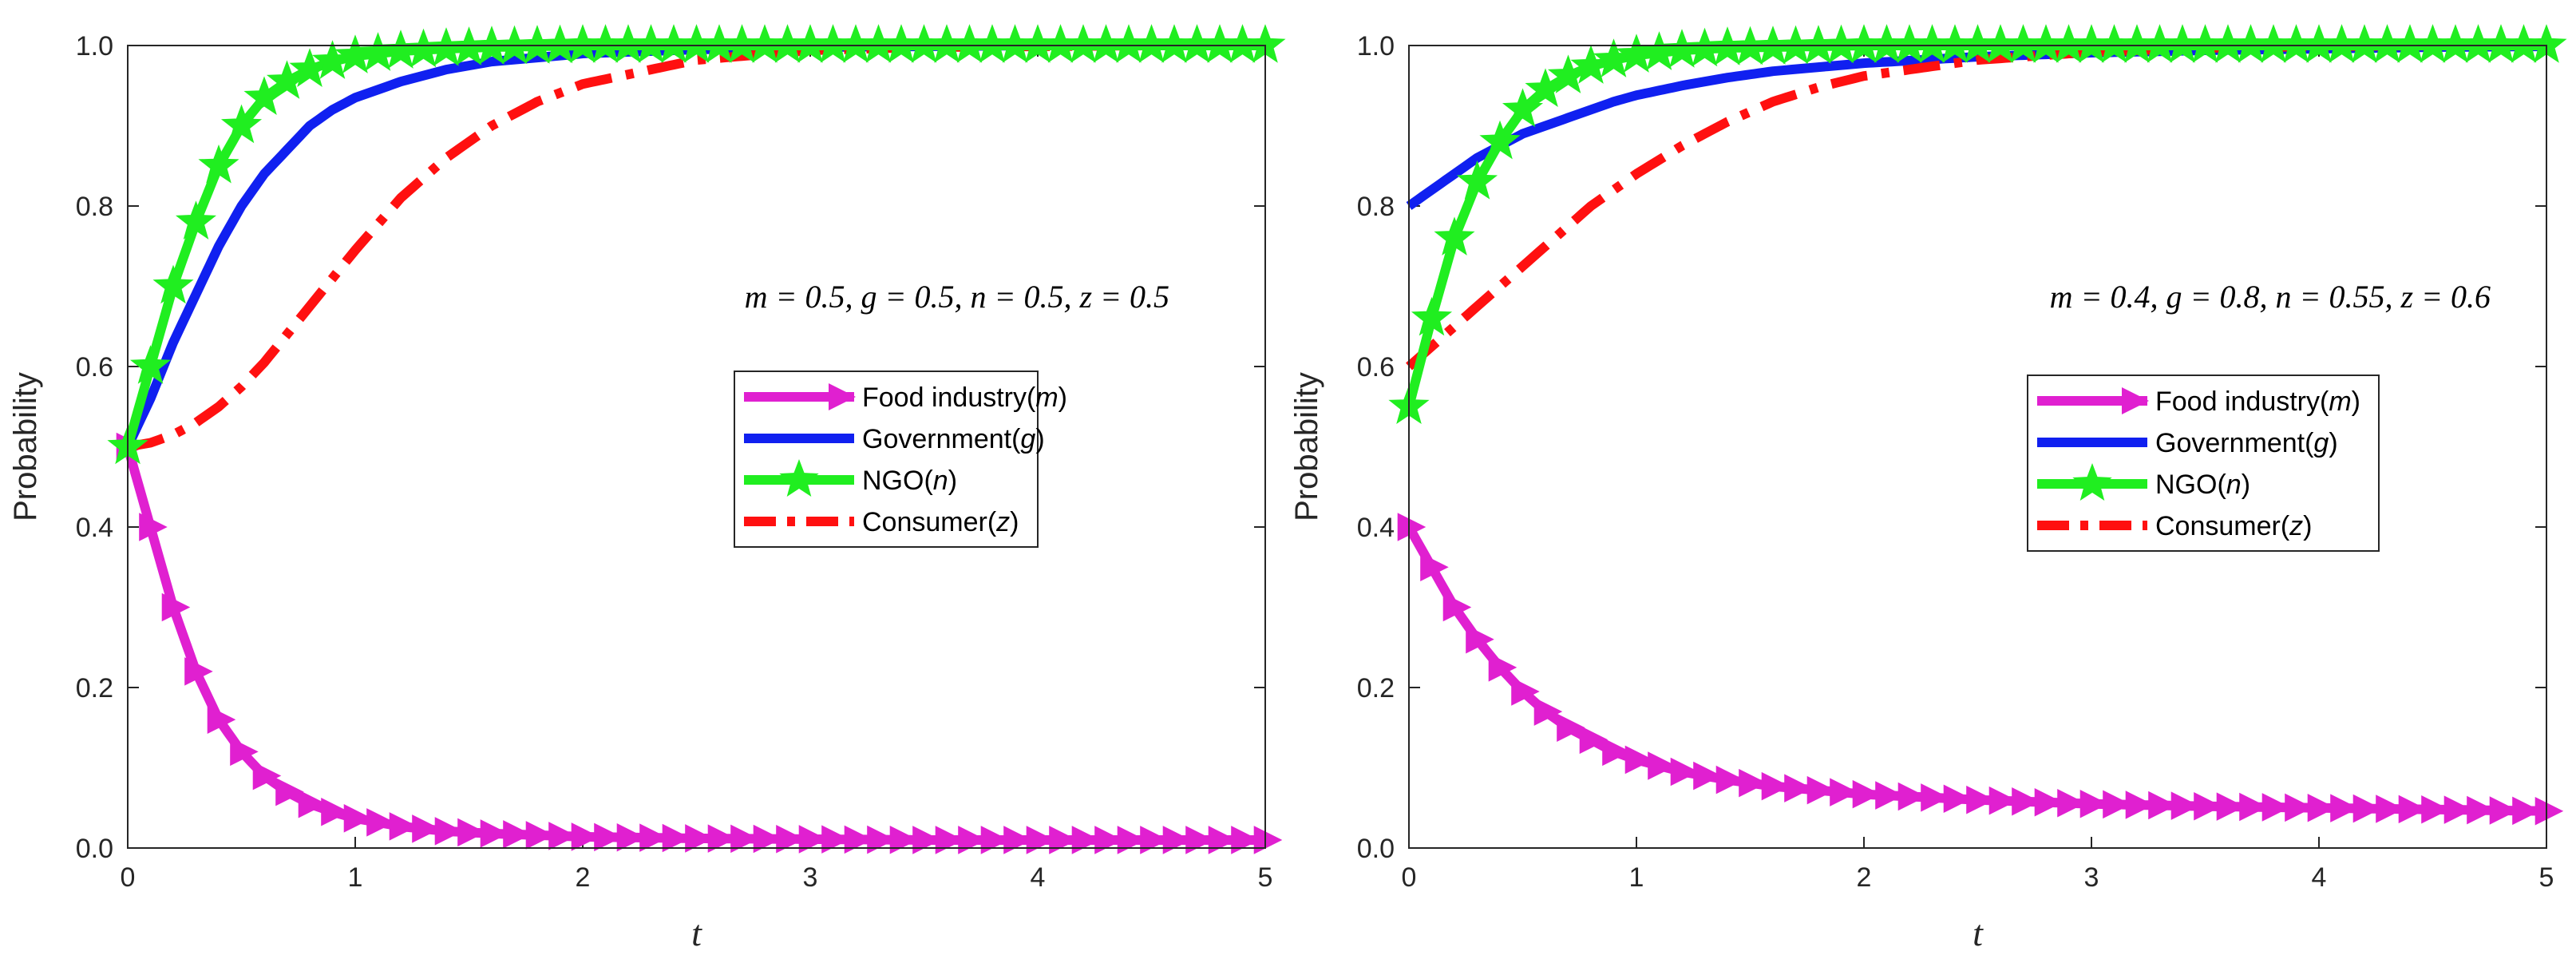 The width and height of the screenshot is (2576, 963). I want to click on y-tick-label: 0.6, so click(1376, 367).